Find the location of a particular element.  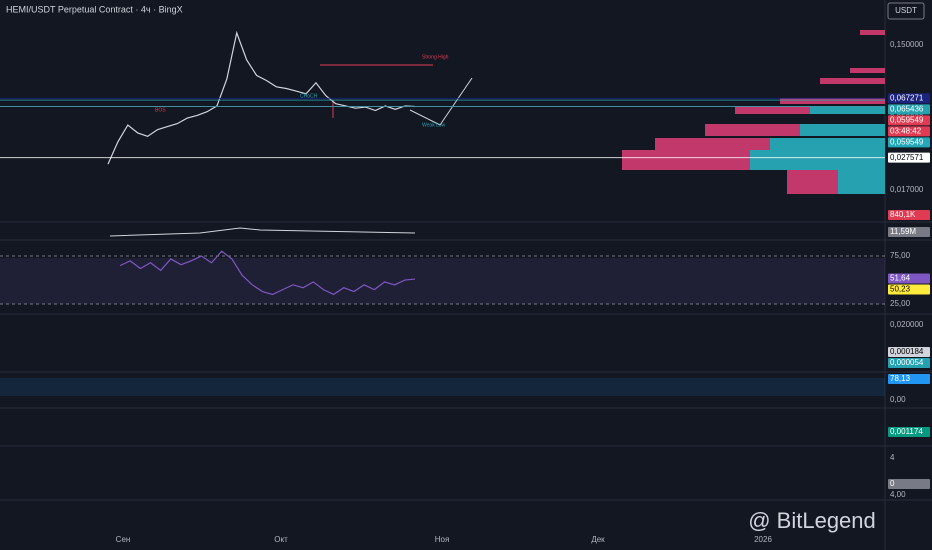

price-tag: 51,64 is located at coordinates (900, 278).